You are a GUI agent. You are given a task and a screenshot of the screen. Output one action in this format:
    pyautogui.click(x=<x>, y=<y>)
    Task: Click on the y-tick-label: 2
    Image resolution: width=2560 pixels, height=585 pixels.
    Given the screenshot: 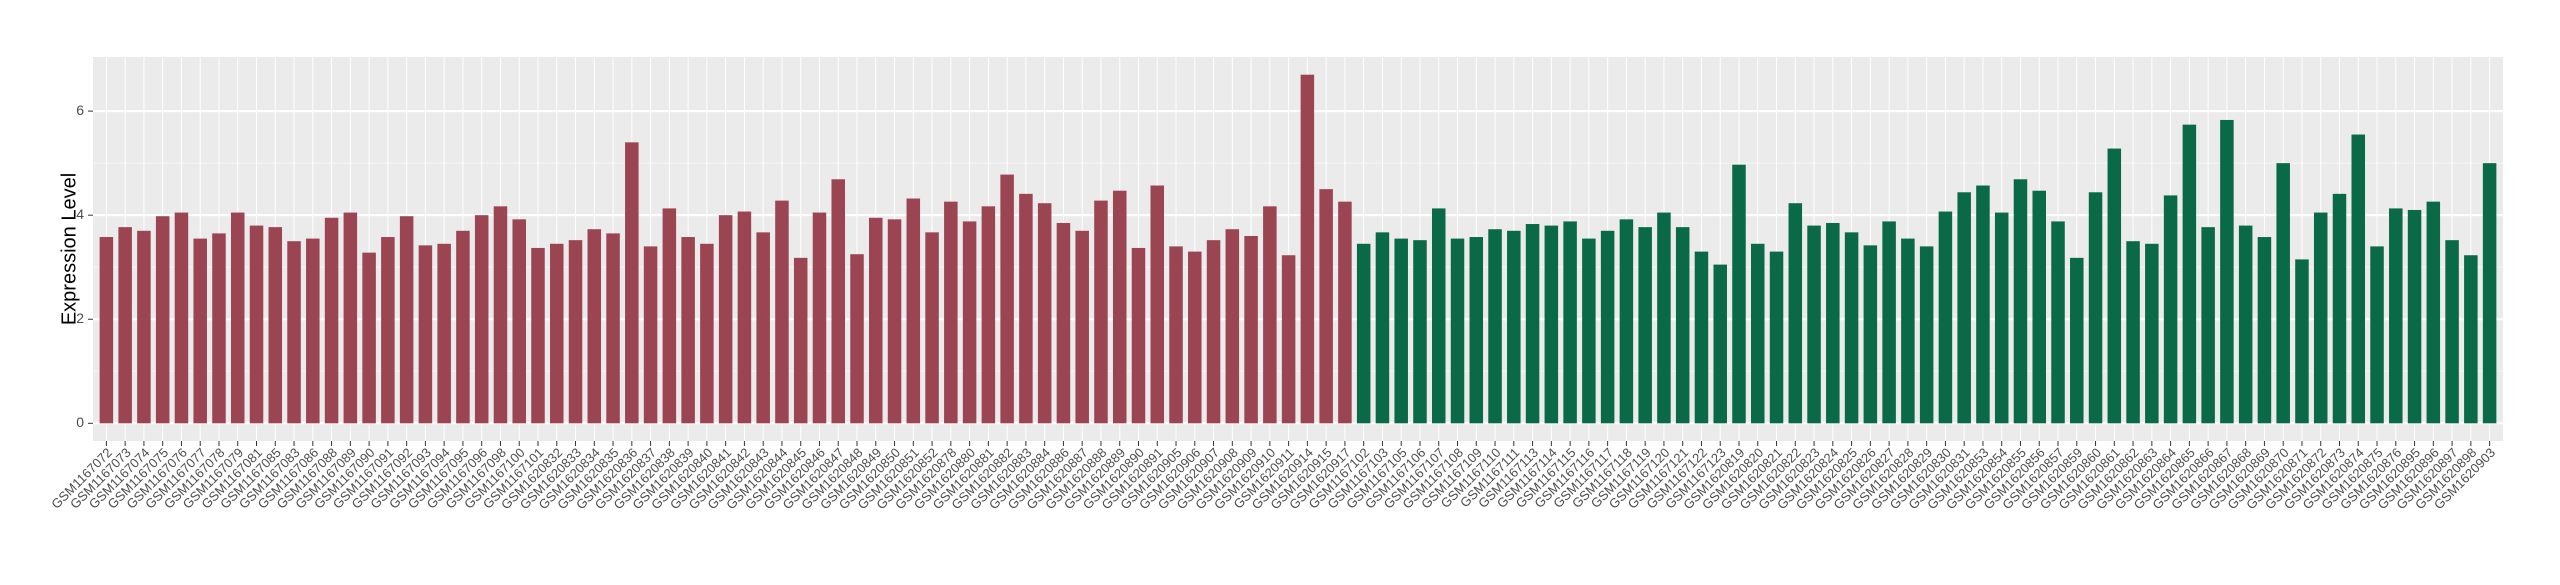 What is the action you would take?
    pyautogui.click(x=80, y=318)
    